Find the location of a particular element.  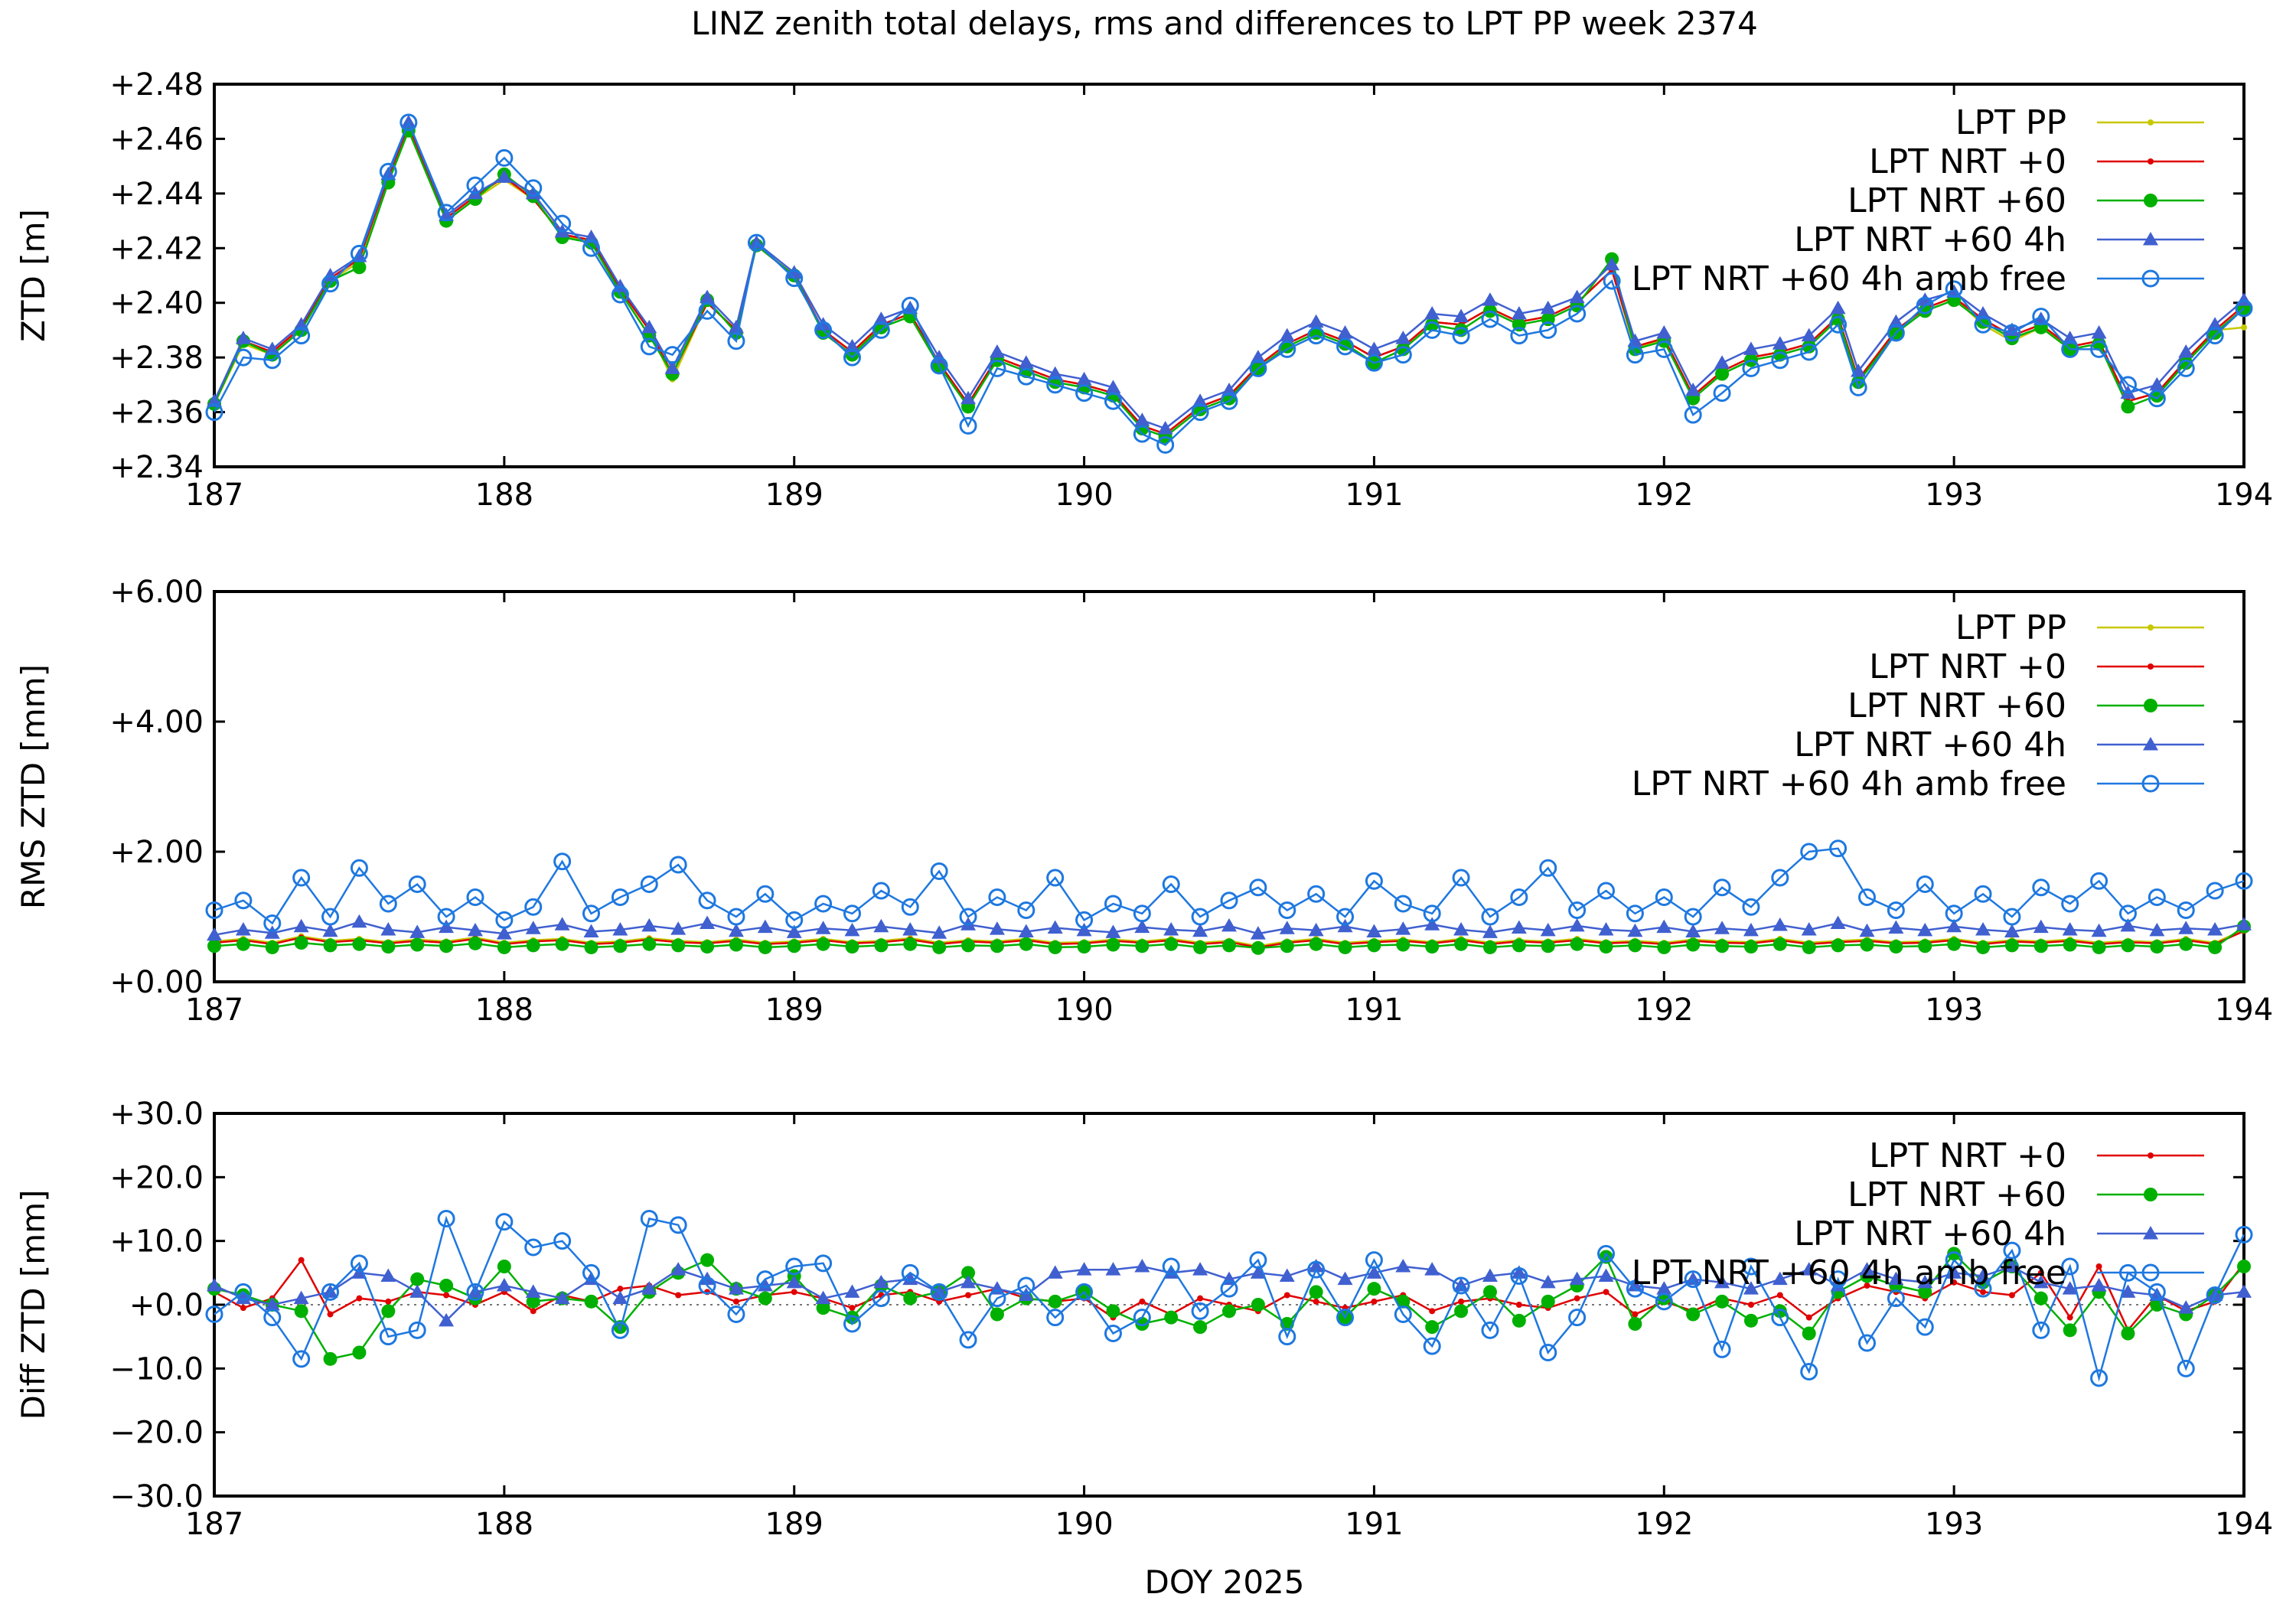

series-lpt-nrt-60-4h is located at coordinates (1229, 1293).